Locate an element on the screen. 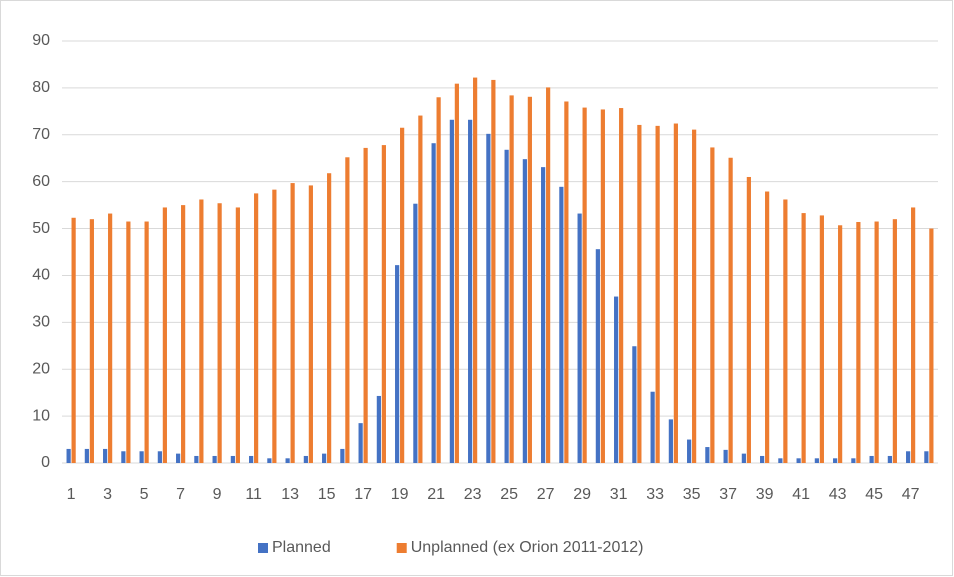 The width and height of the screenshot is (954, 577). x-tick-label: 13 is located at coordinates (290, 494).